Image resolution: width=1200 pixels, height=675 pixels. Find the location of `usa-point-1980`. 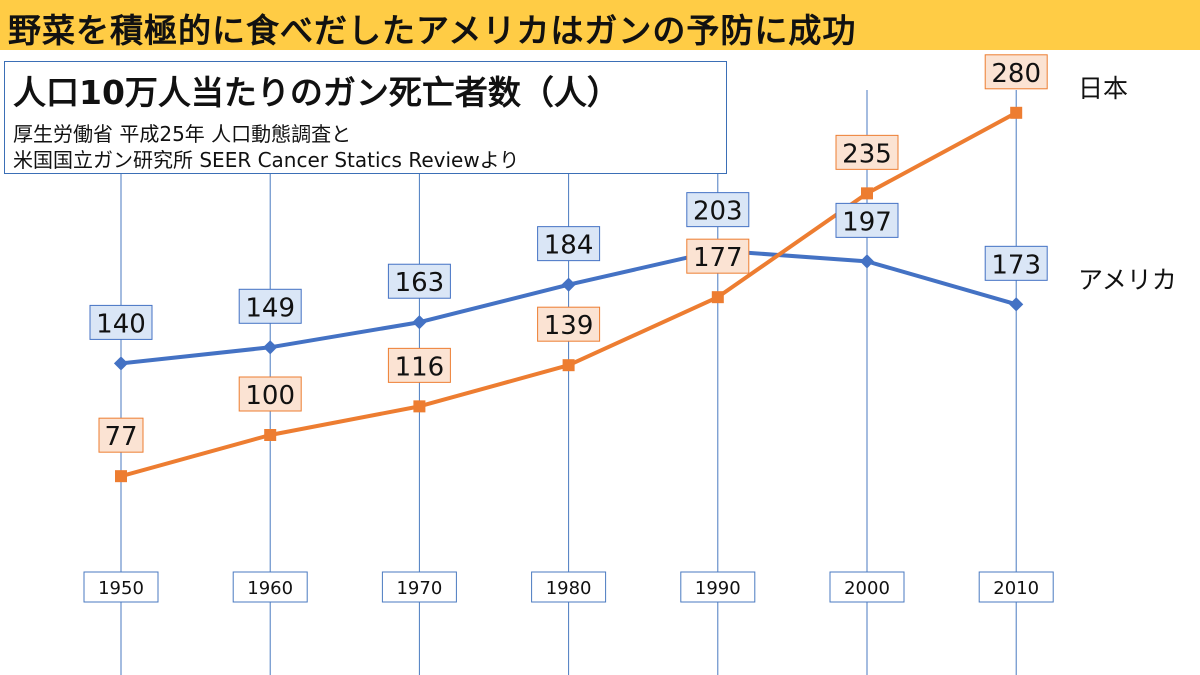

usa-point-1980 is located at coordinates (568, 284).